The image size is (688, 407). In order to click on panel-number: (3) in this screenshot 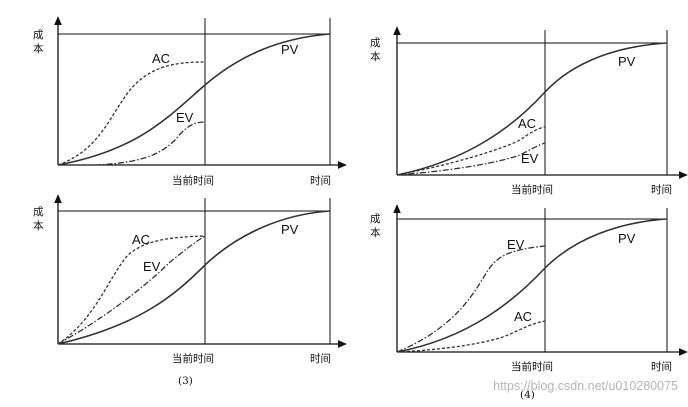, I will do `click(185, 381)`.